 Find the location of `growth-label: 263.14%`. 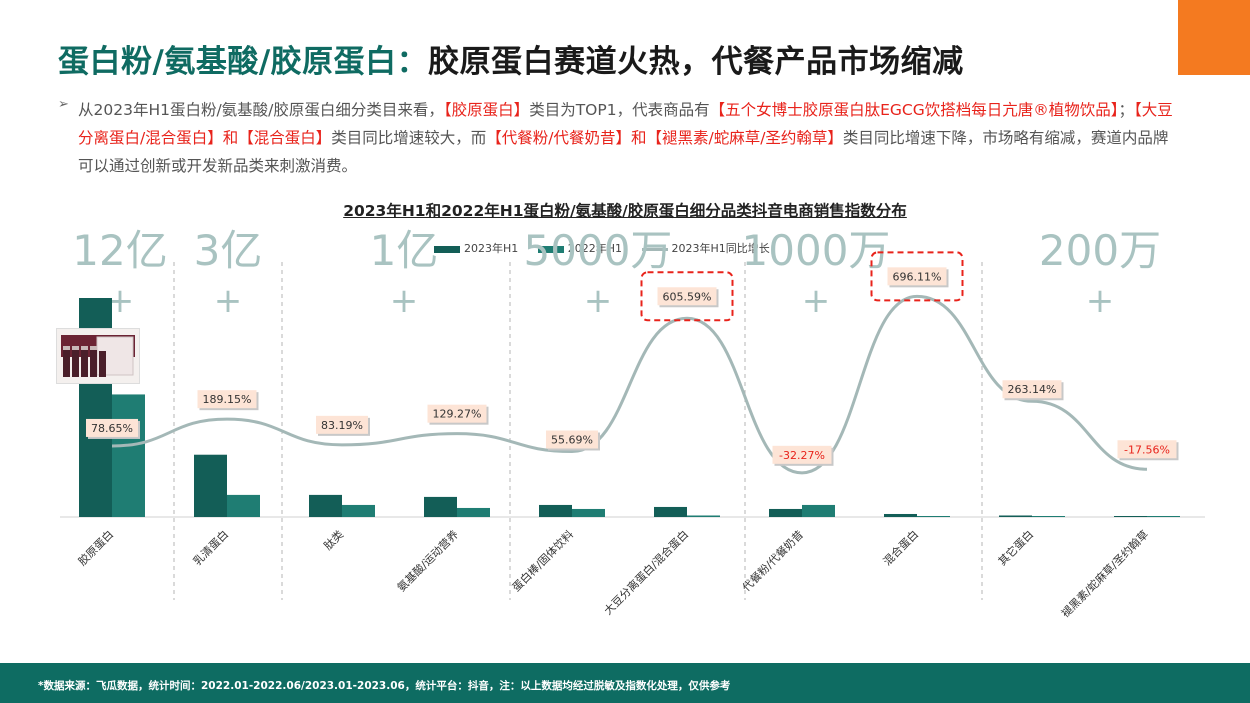

growth-label: 263.14% is located at coordinates (1032, 389).